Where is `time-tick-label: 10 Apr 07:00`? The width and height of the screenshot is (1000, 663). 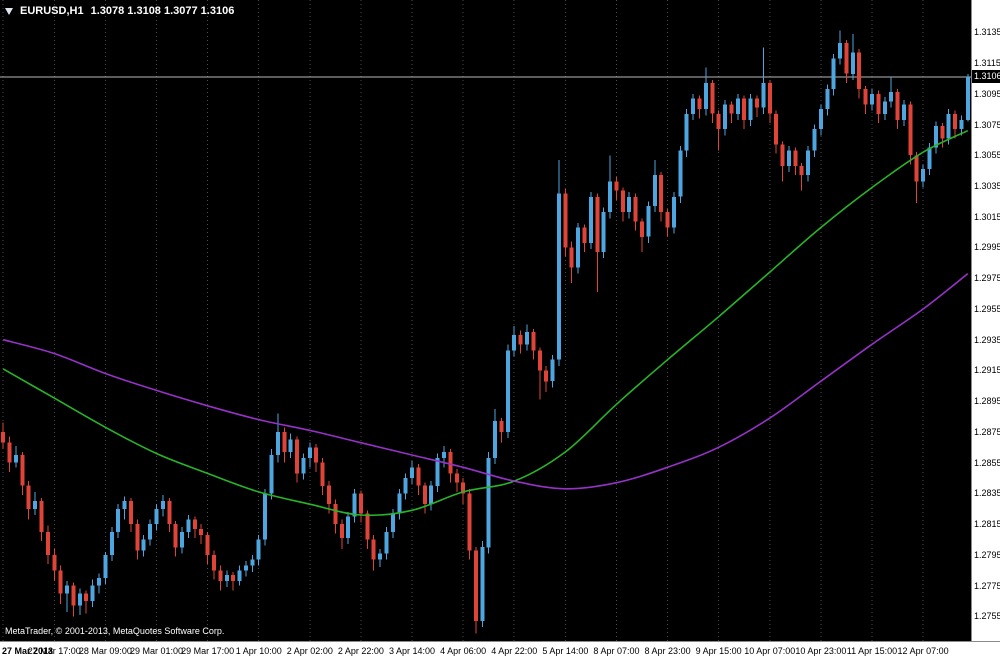
time-tick-label: 10 Apr 07:00 is located at coordinates (770, 651).